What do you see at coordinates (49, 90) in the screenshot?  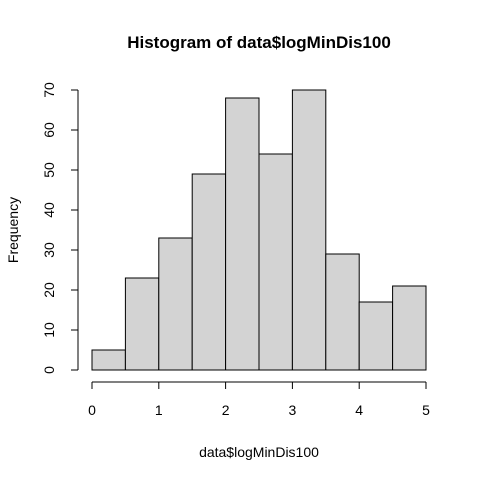 I see `y-tick-label: 70` at bounding box center [49, 90].